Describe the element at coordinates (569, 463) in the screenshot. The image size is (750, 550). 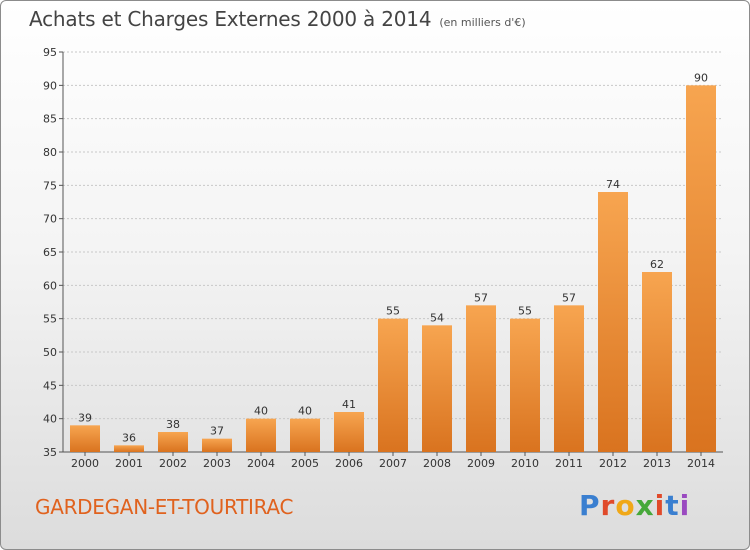
I see `x-tick-label: 2011` at that location.